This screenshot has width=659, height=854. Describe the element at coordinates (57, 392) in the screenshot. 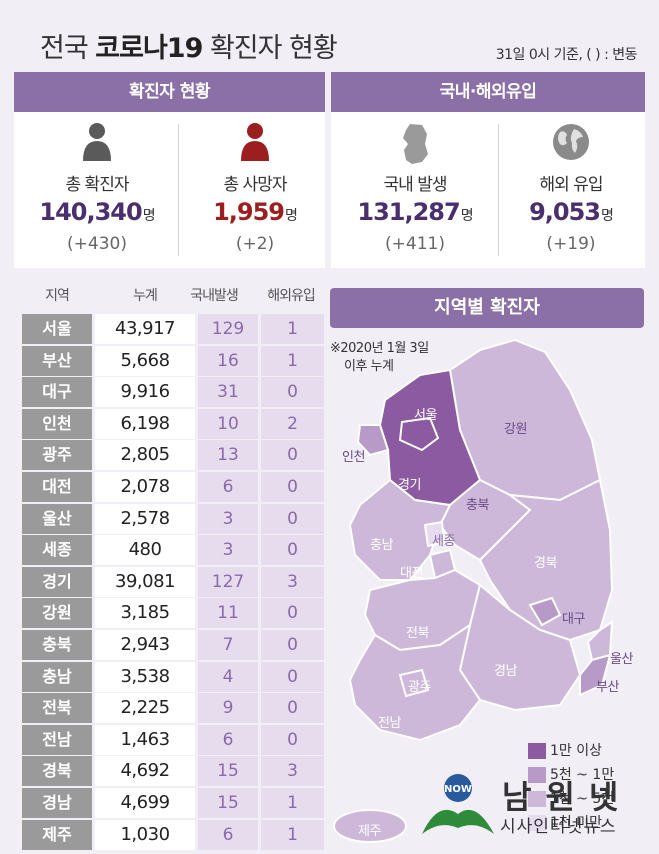

I see `cell-region: 대구` at that location.